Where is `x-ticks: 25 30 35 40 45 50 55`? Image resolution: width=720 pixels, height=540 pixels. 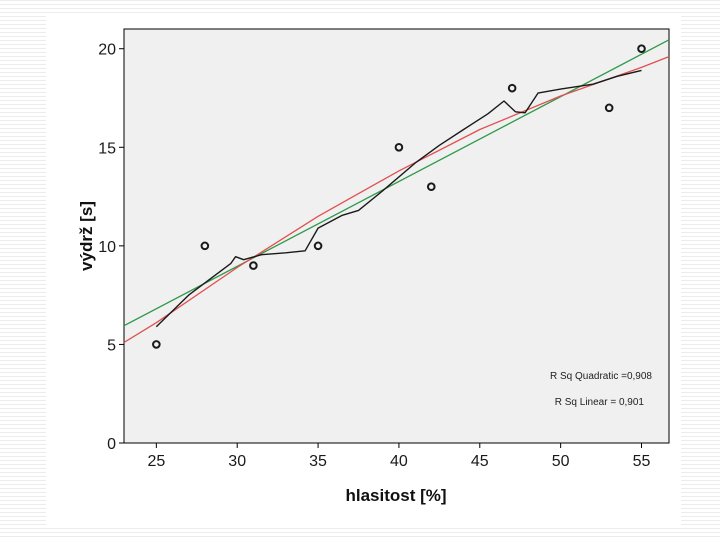
x-ticks: 25 30 35 40 45 50 55 is located at coordinates (399, 456).